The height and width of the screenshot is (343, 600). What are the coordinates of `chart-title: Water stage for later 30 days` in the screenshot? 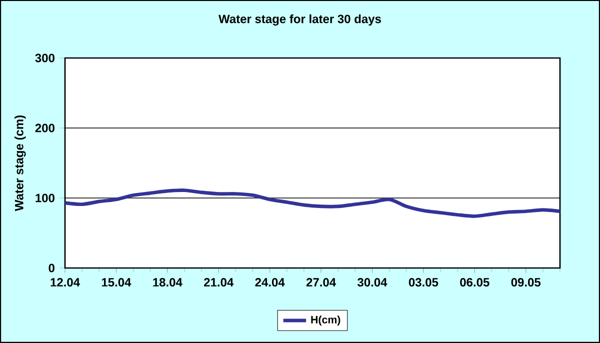 It's located at (299, 20).